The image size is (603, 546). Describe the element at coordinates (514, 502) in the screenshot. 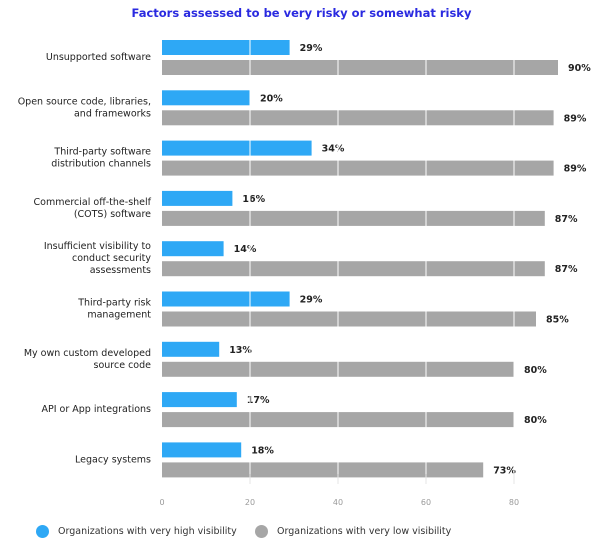

I see `x-tick-label-80: 80` at that location.